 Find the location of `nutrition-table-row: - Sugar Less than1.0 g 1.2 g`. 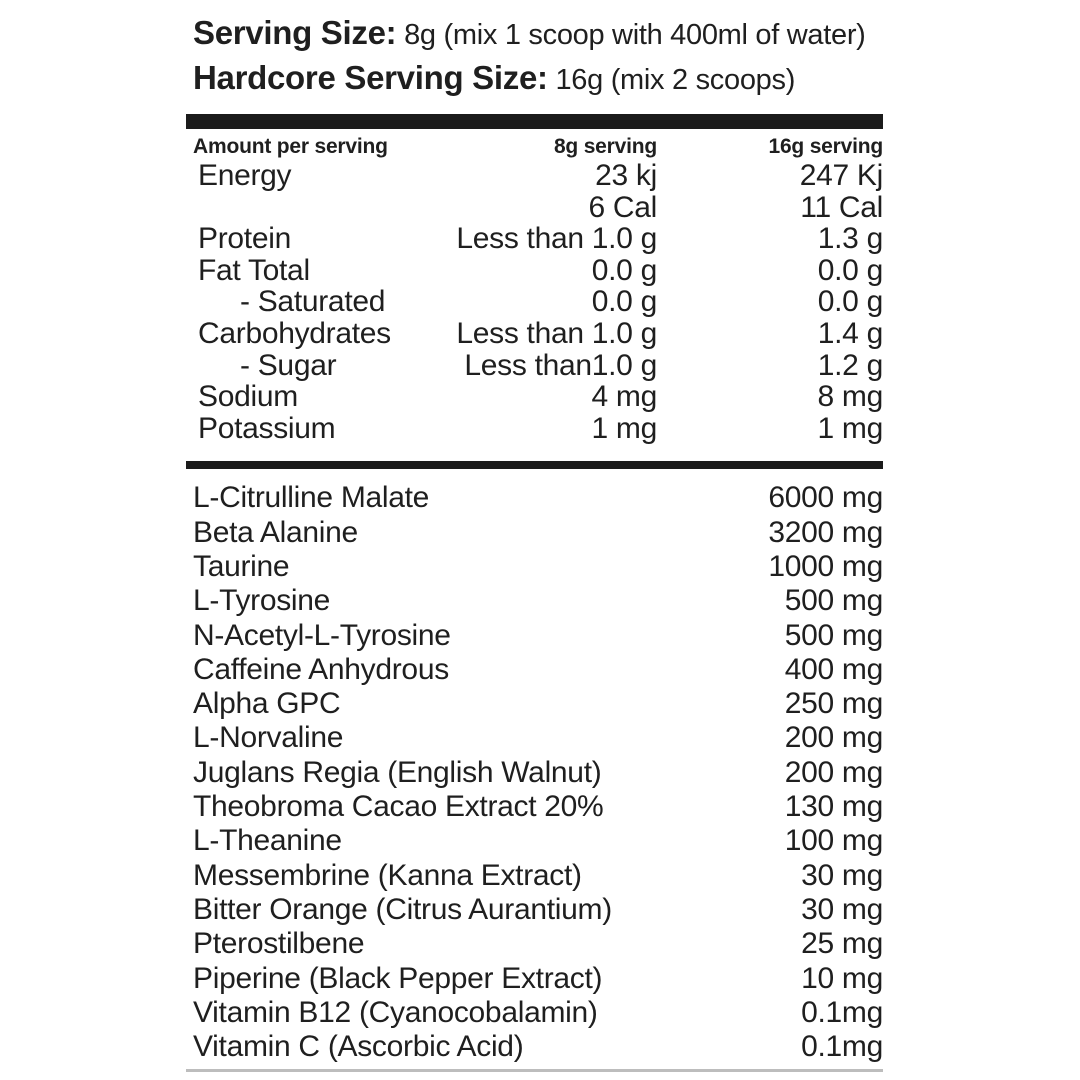

nutrition-table-row: - Sugar Less than1.0 g 1.2 g is located at coordinates (535, 365).